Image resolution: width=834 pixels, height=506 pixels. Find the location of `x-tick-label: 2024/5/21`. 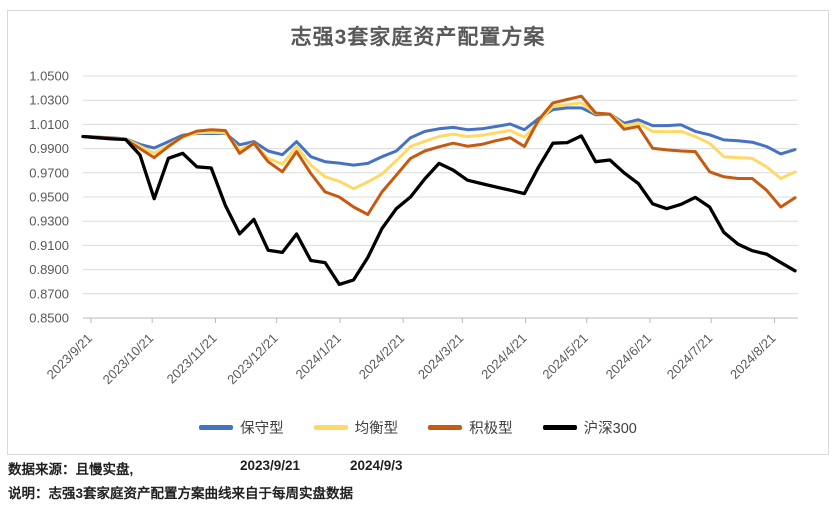

x-tick-label: 2024/5/21 is located at coordinates (565, 357).